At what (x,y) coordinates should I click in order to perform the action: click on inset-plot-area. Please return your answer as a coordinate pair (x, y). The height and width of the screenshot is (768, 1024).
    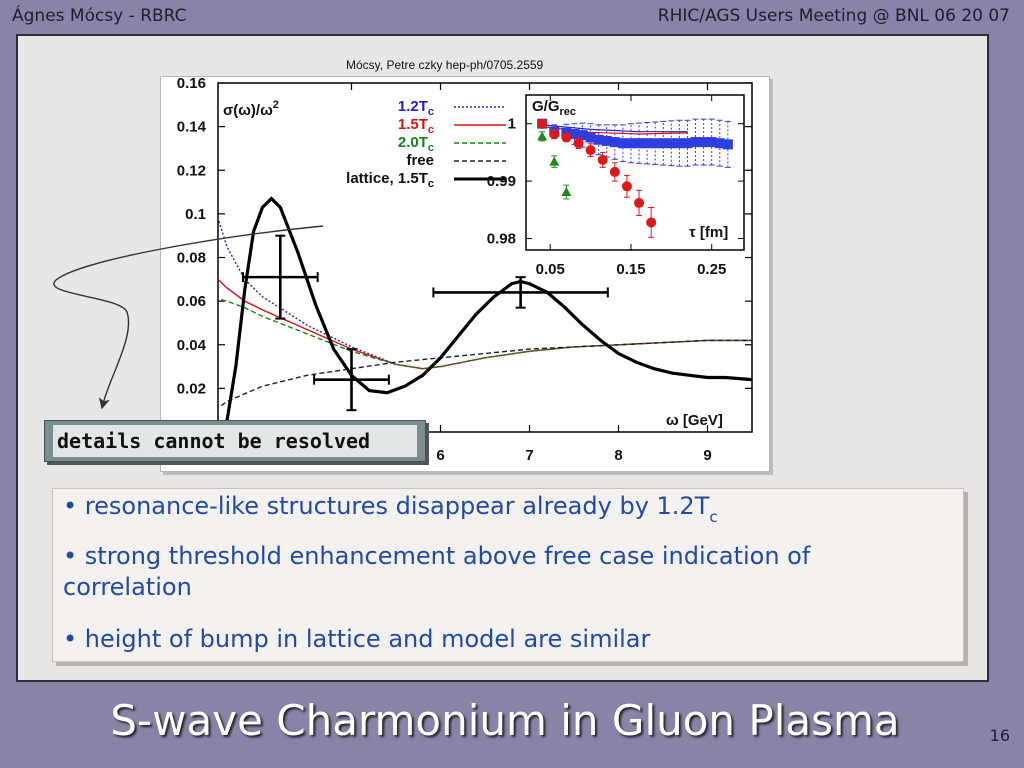
    Looking at the image, I should click on (635, 172).